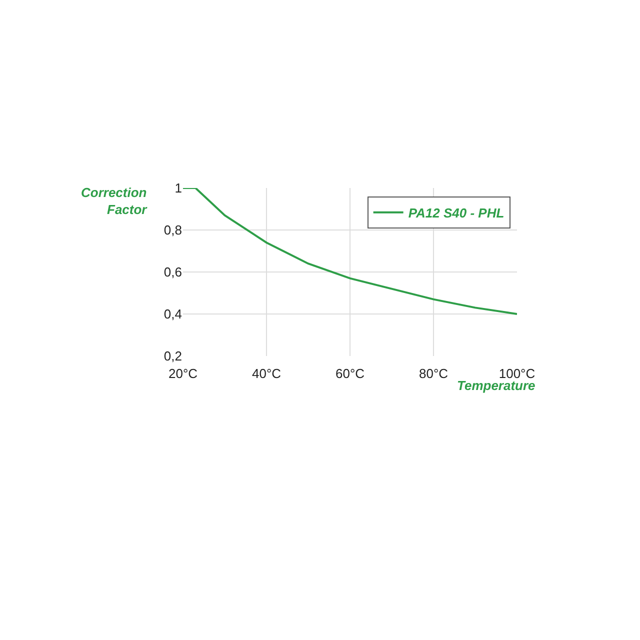 This screenshot has width=640, height=640. Describe the element at coordinates (114, 201) in the screenshot. I see `y-axis-title: Correction Factor` at that location.